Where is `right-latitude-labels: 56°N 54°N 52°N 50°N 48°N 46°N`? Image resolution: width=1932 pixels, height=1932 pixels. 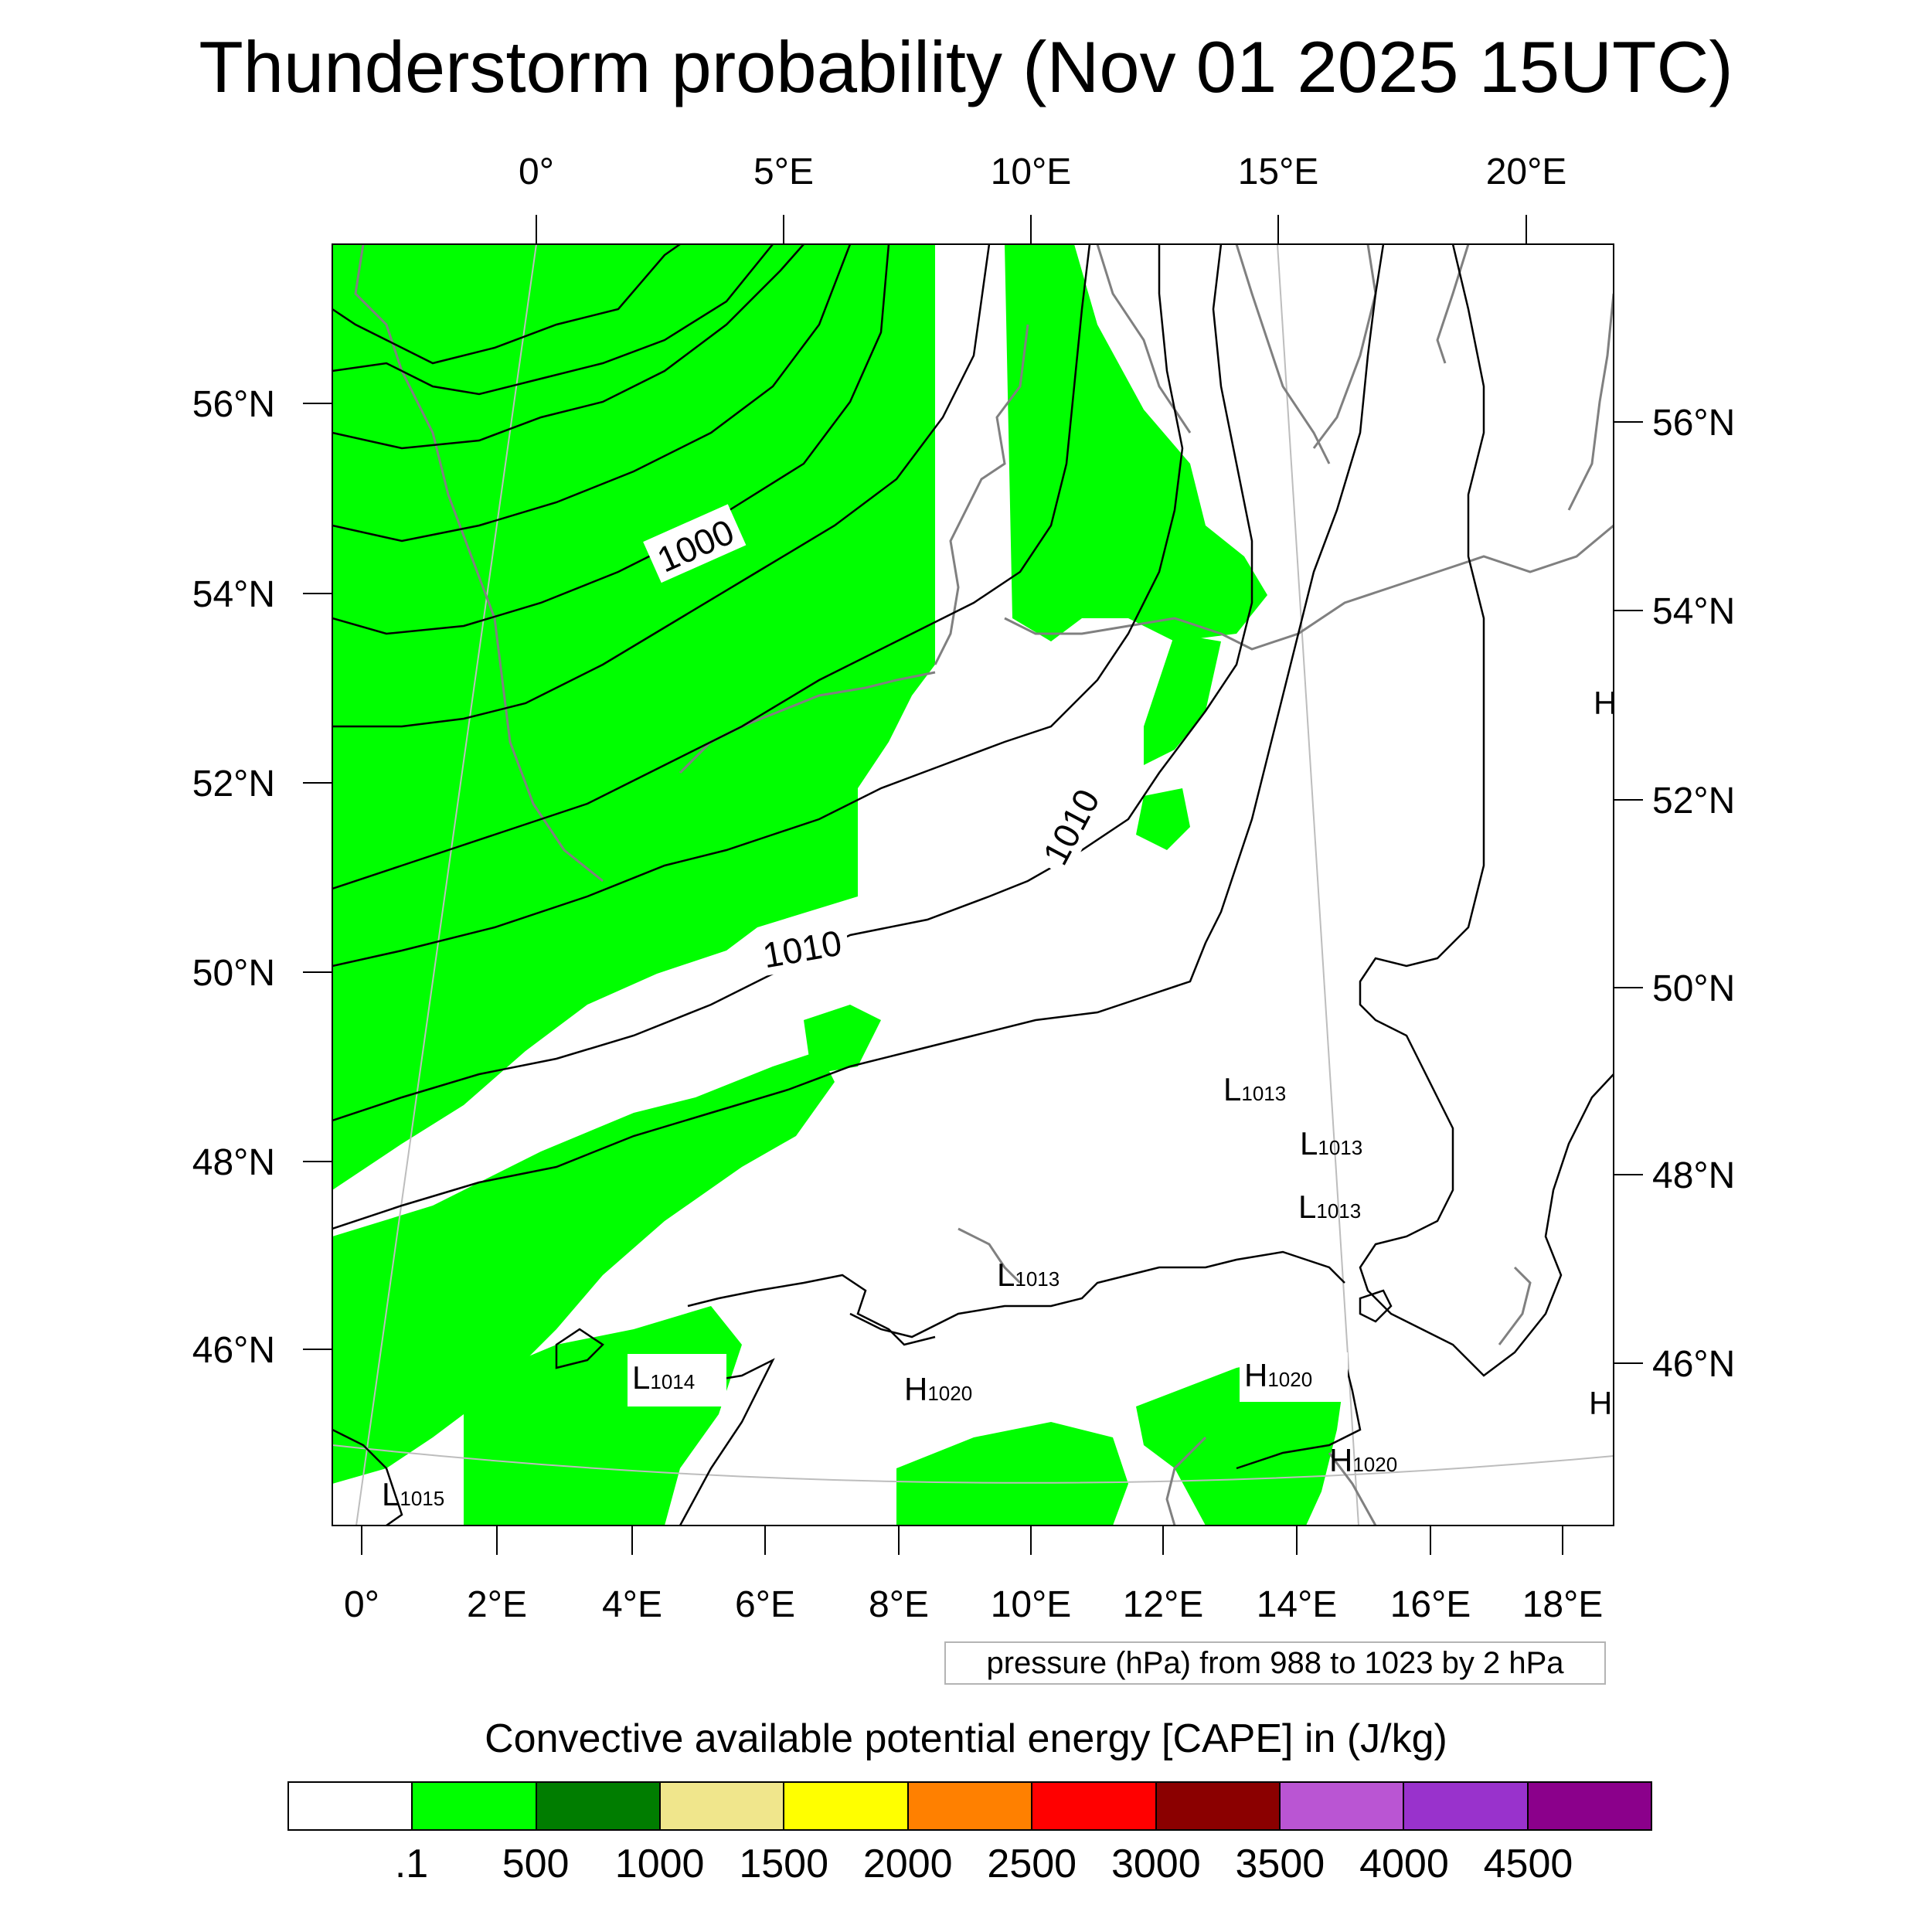
right-latitude-labels: 56°N 54°N 52°N 50°N 48°N 46°N is located at coordinates (1694, 894).